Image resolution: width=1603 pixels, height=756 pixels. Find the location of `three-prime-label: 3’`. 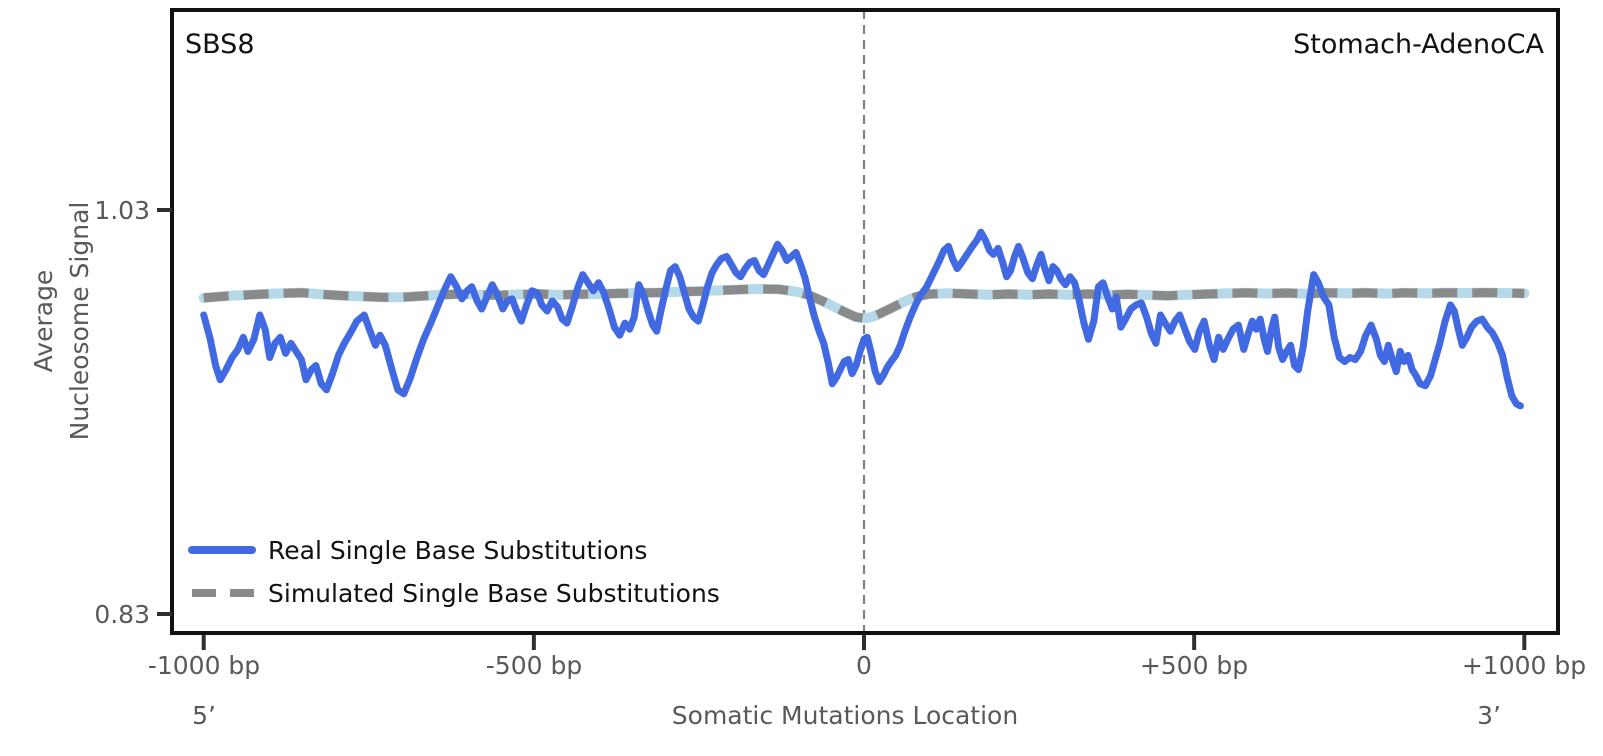

three-prime-label: 3’ is located at coordinates (1489, 715).